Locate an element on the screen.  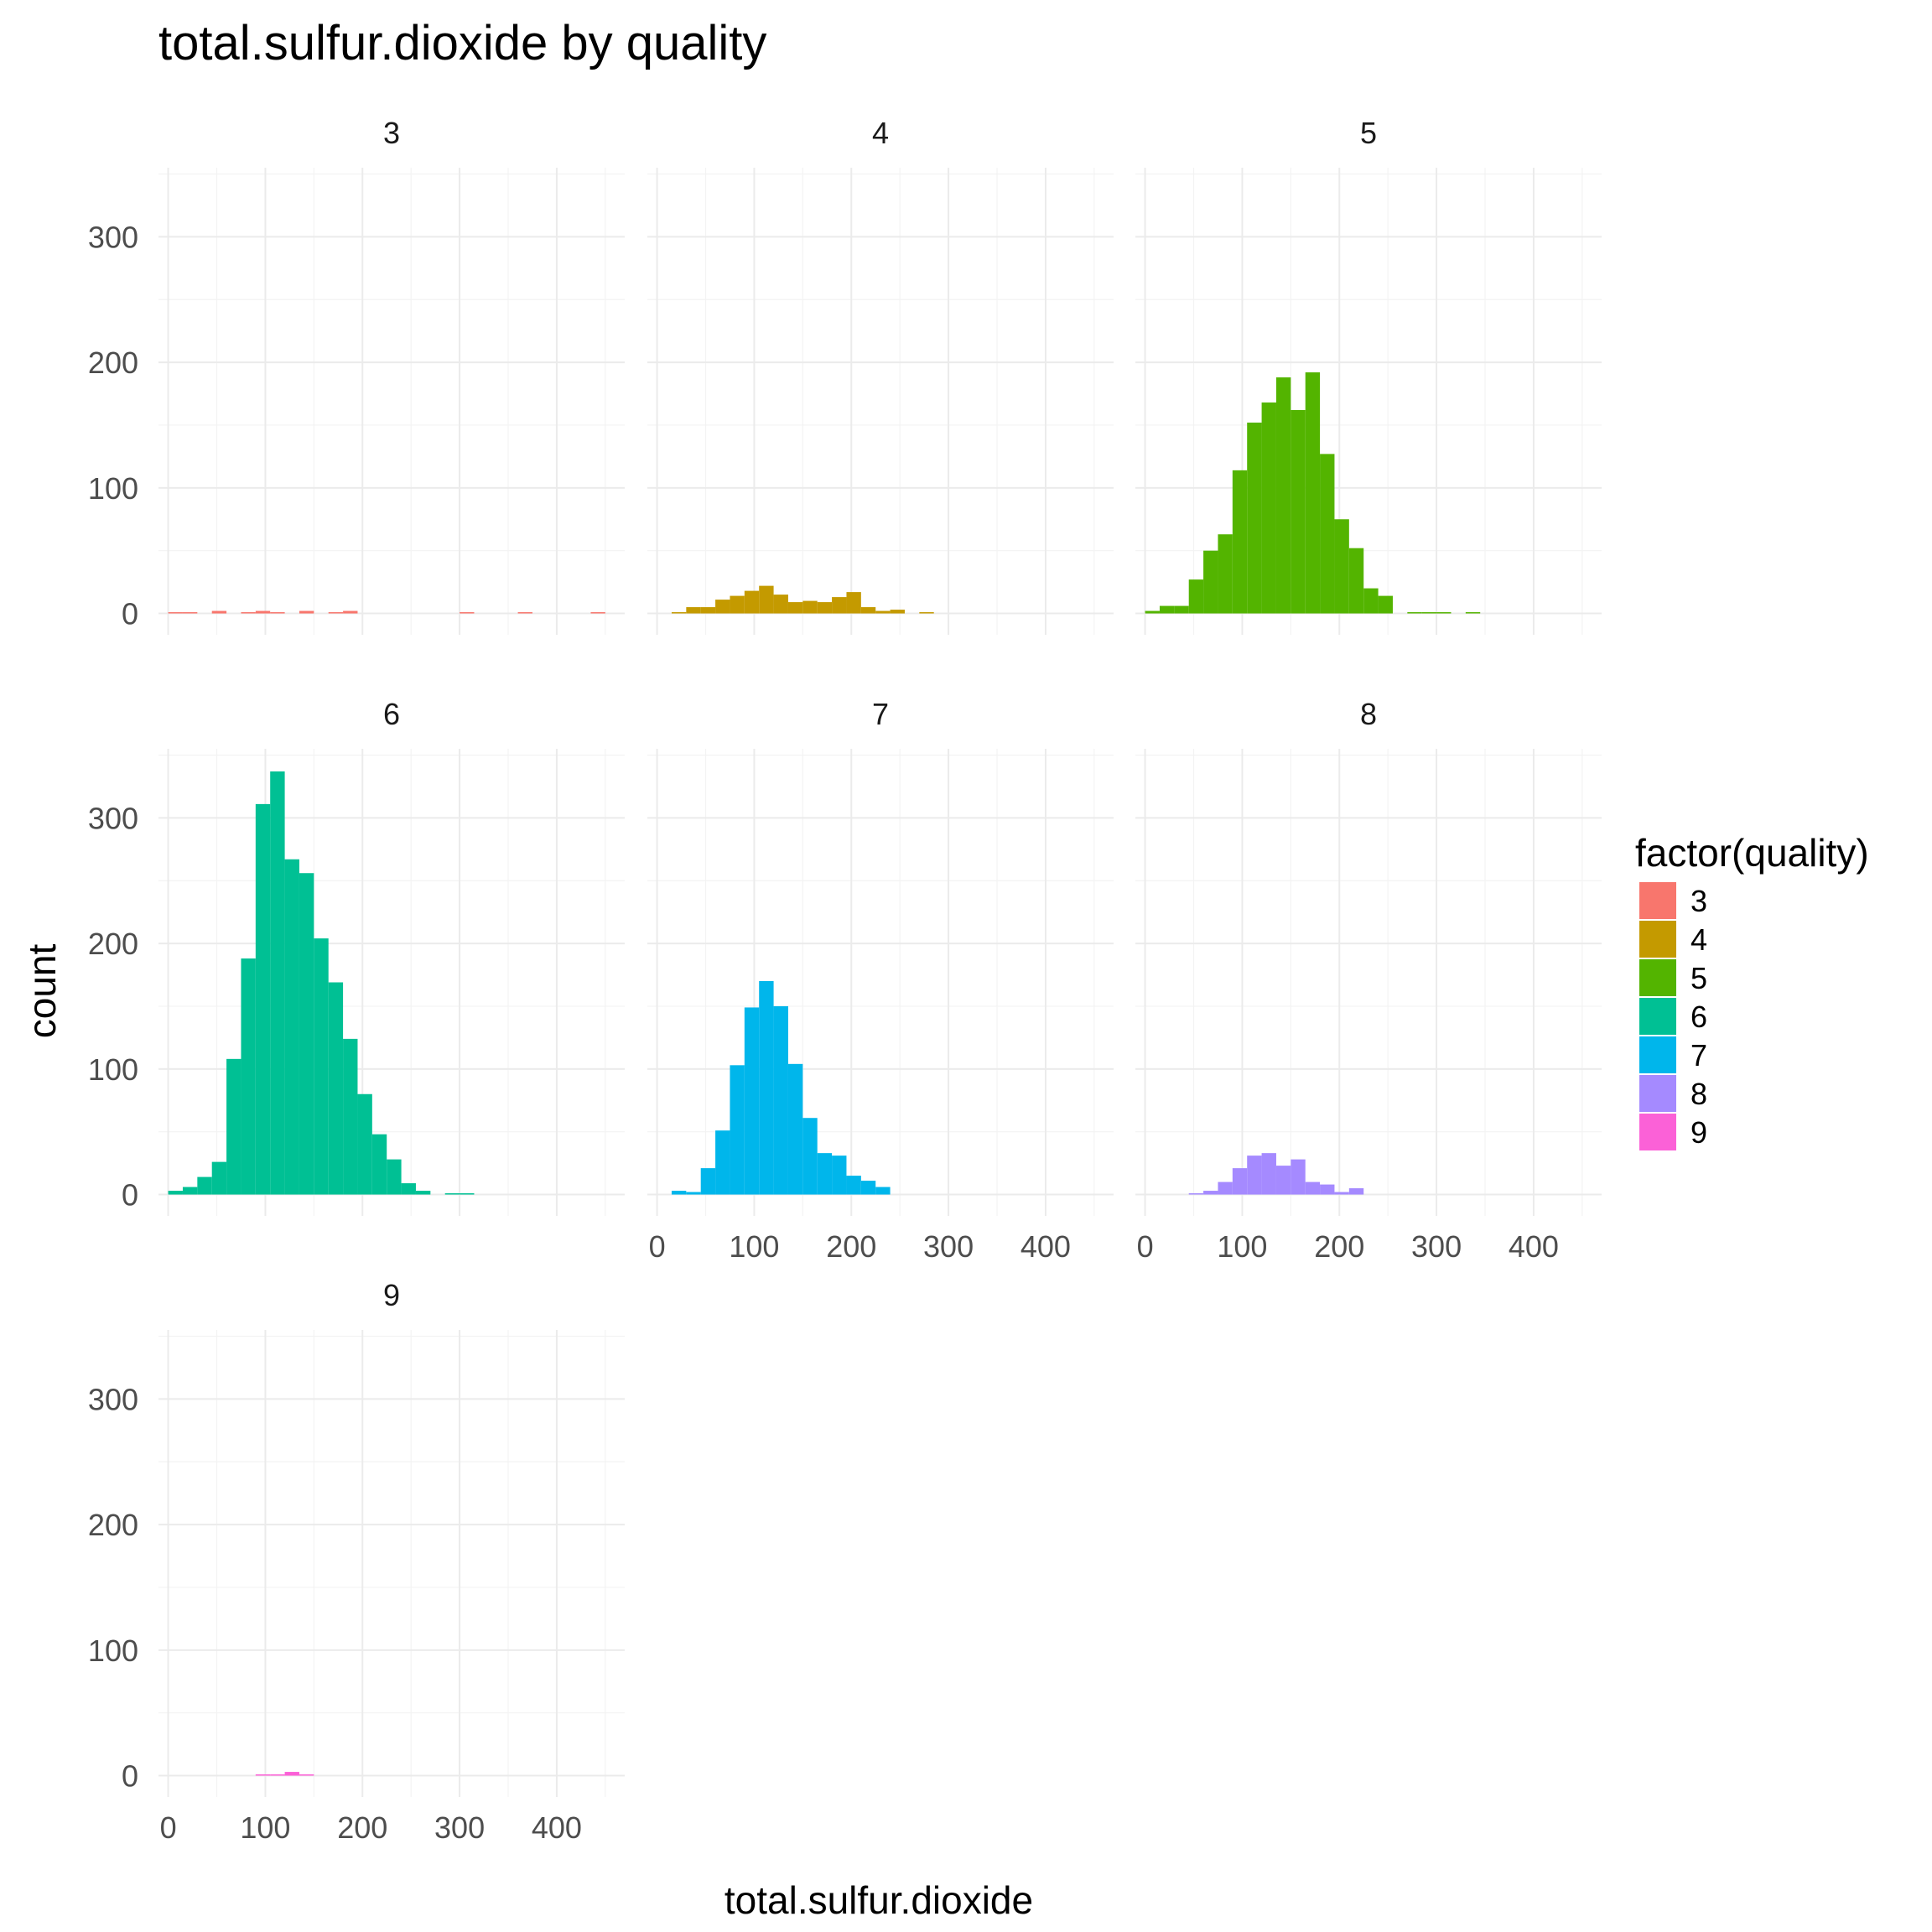
facet-strip-label: 6 is located at coordinates (391, 714).